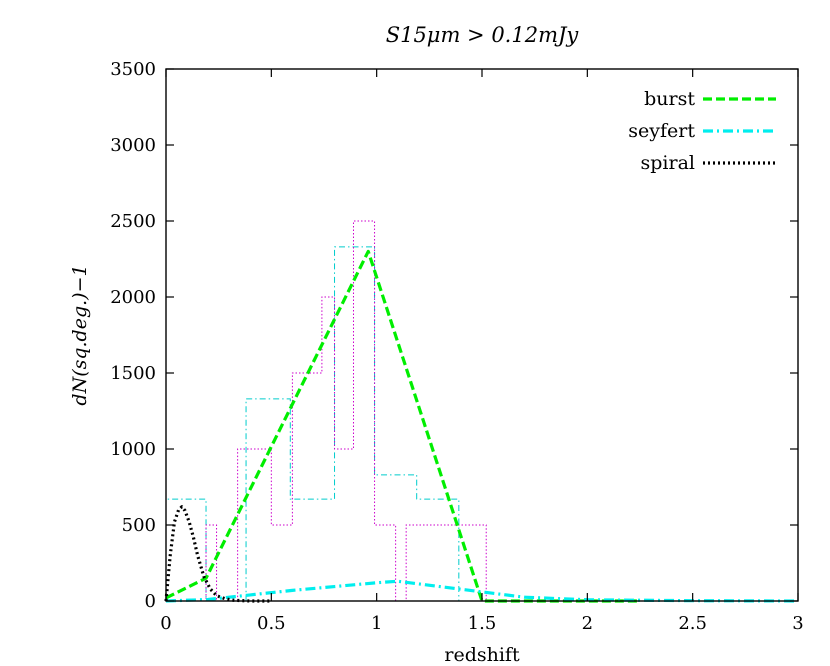 The height and width of the screenshot is (666, 830). Describe the element at coordinates (80, 334) in the screenshot. I see `y-axis-label: dN(sq.deg.)−1` at that location.